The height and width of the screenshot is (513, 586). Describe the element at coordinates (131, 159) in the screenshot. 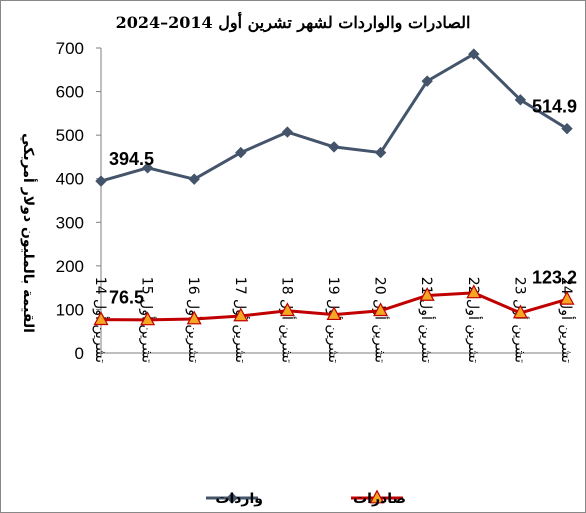

I see `data-label: 394.5` at that location.